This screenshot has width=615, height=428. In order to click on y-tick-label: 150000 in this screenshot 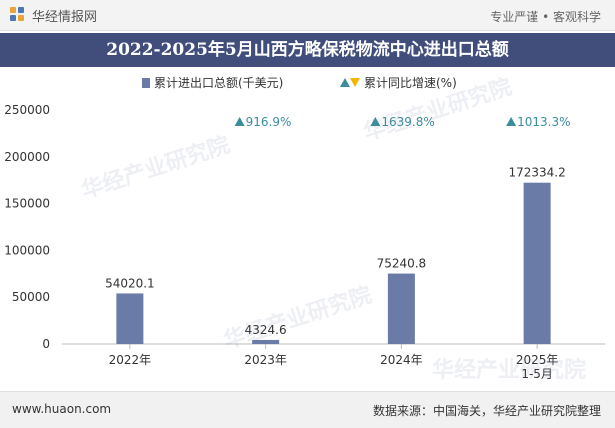, I will do `click(27, 204)`.